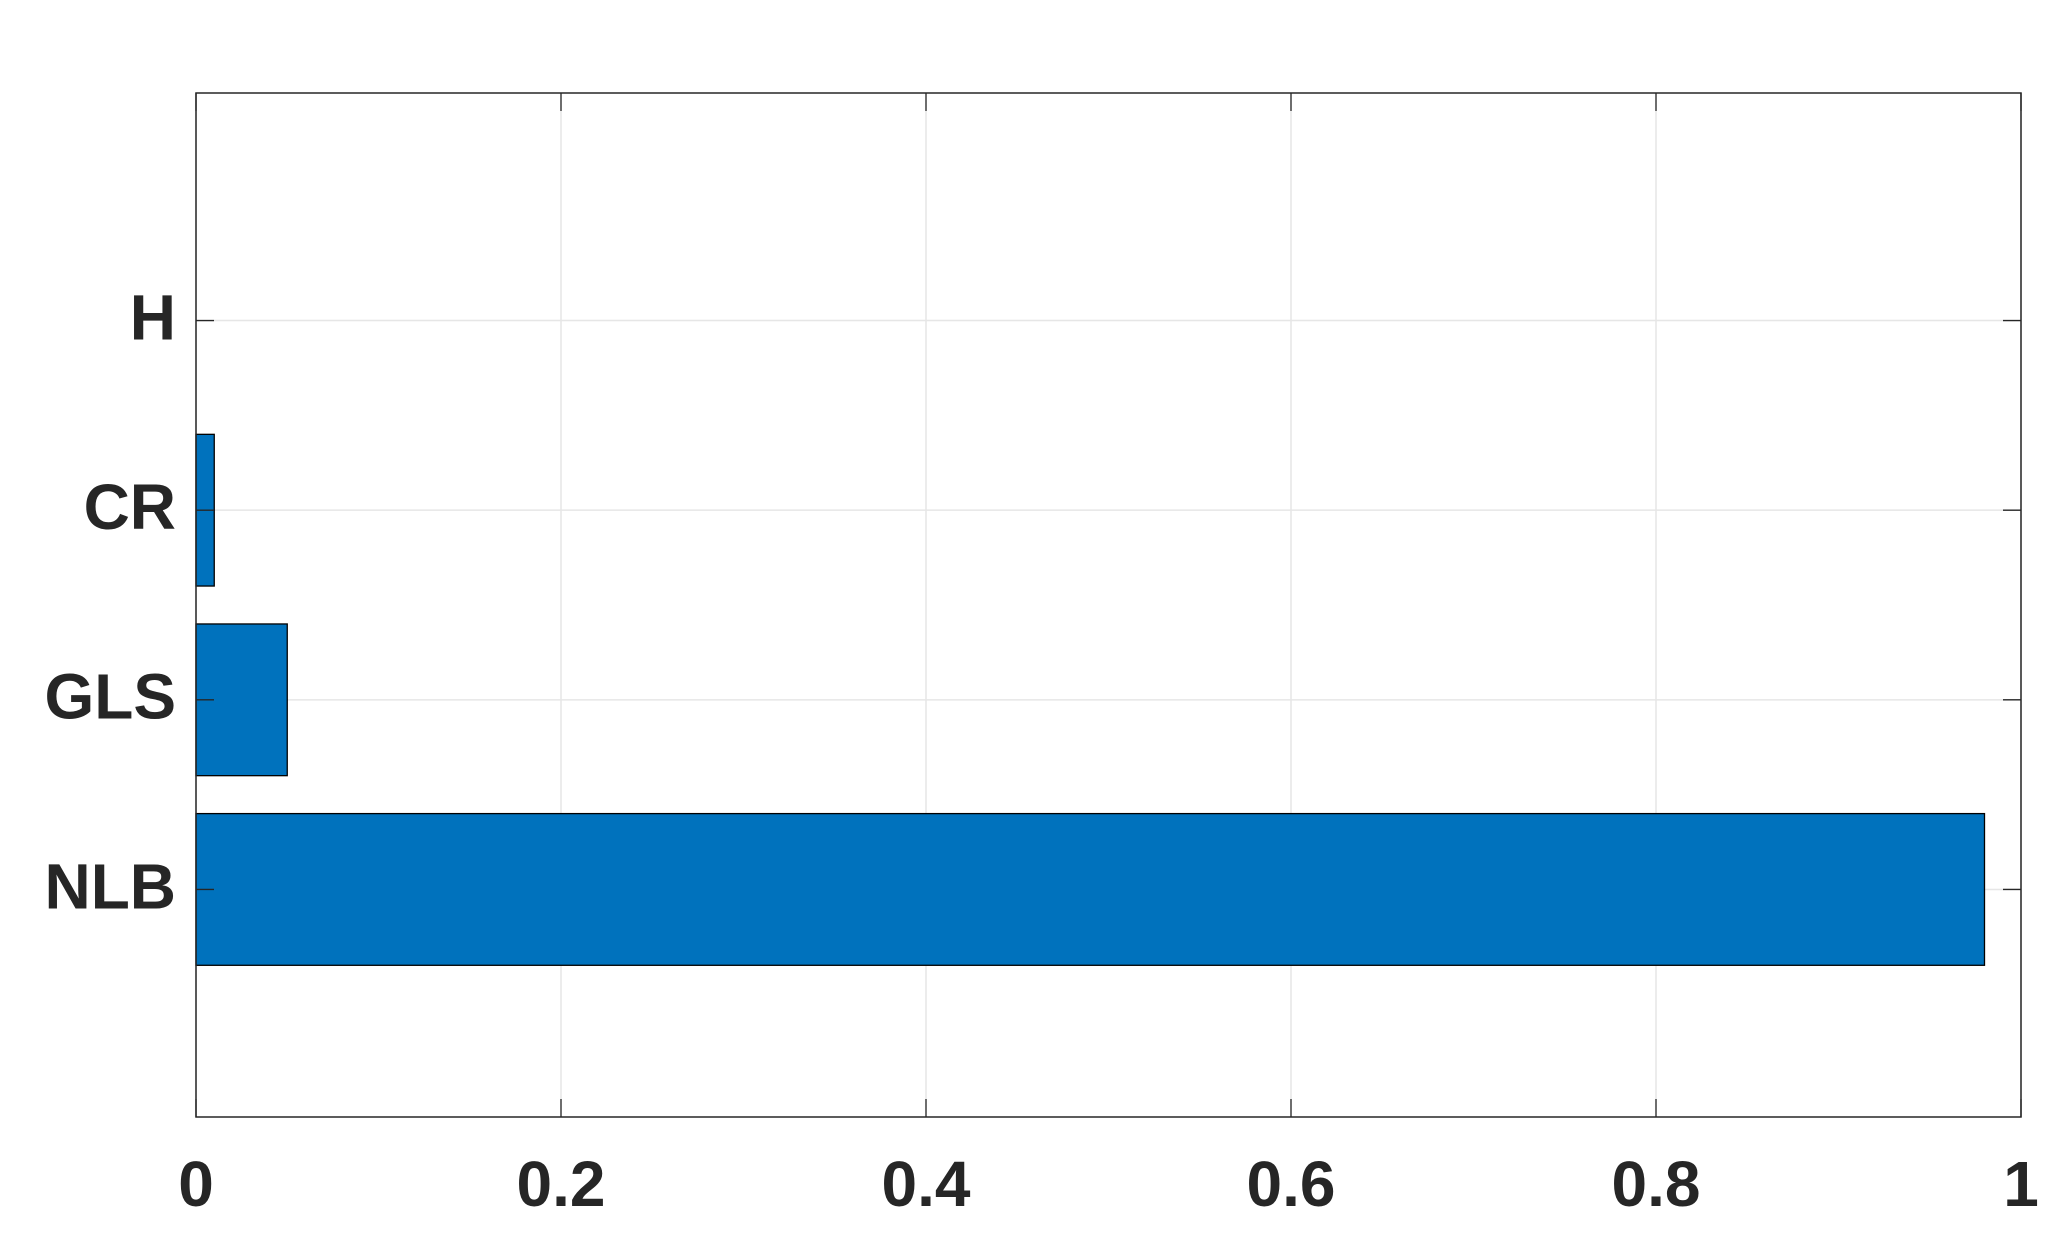 The image size is (2051, 1250). Describe the element at coordinates (110, 697) in the screenshot. I see `y-tick-label: GLS` at that location.